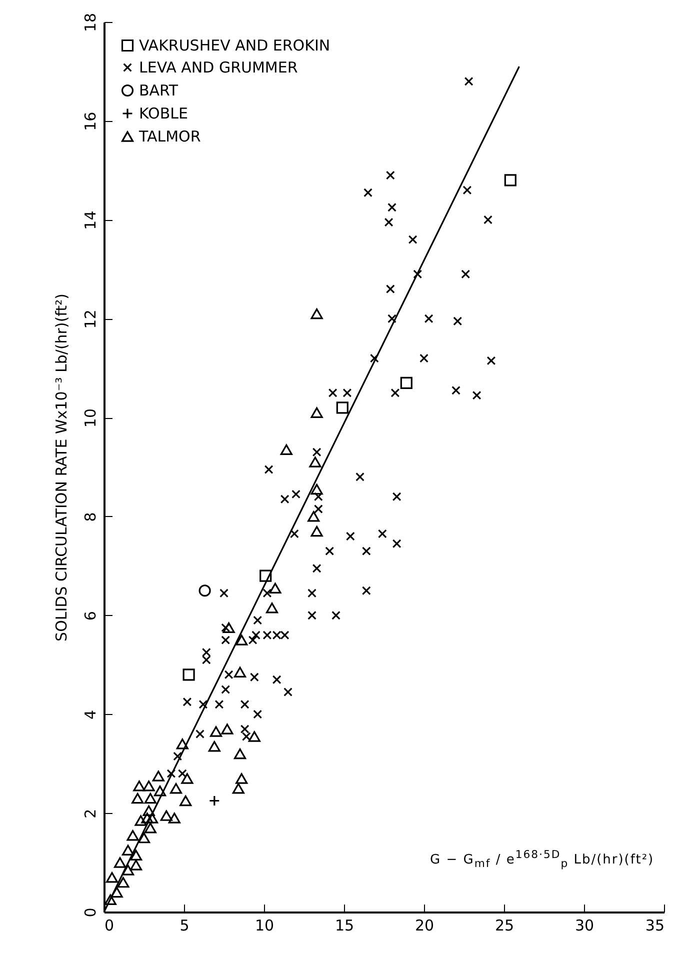 Image resolution: width=682 pixels, height=967 pixels. What do you see at coordinates (91, 813) in the screenshot?
I see `y-tick-label: 2` at bounding box center [91, 813].